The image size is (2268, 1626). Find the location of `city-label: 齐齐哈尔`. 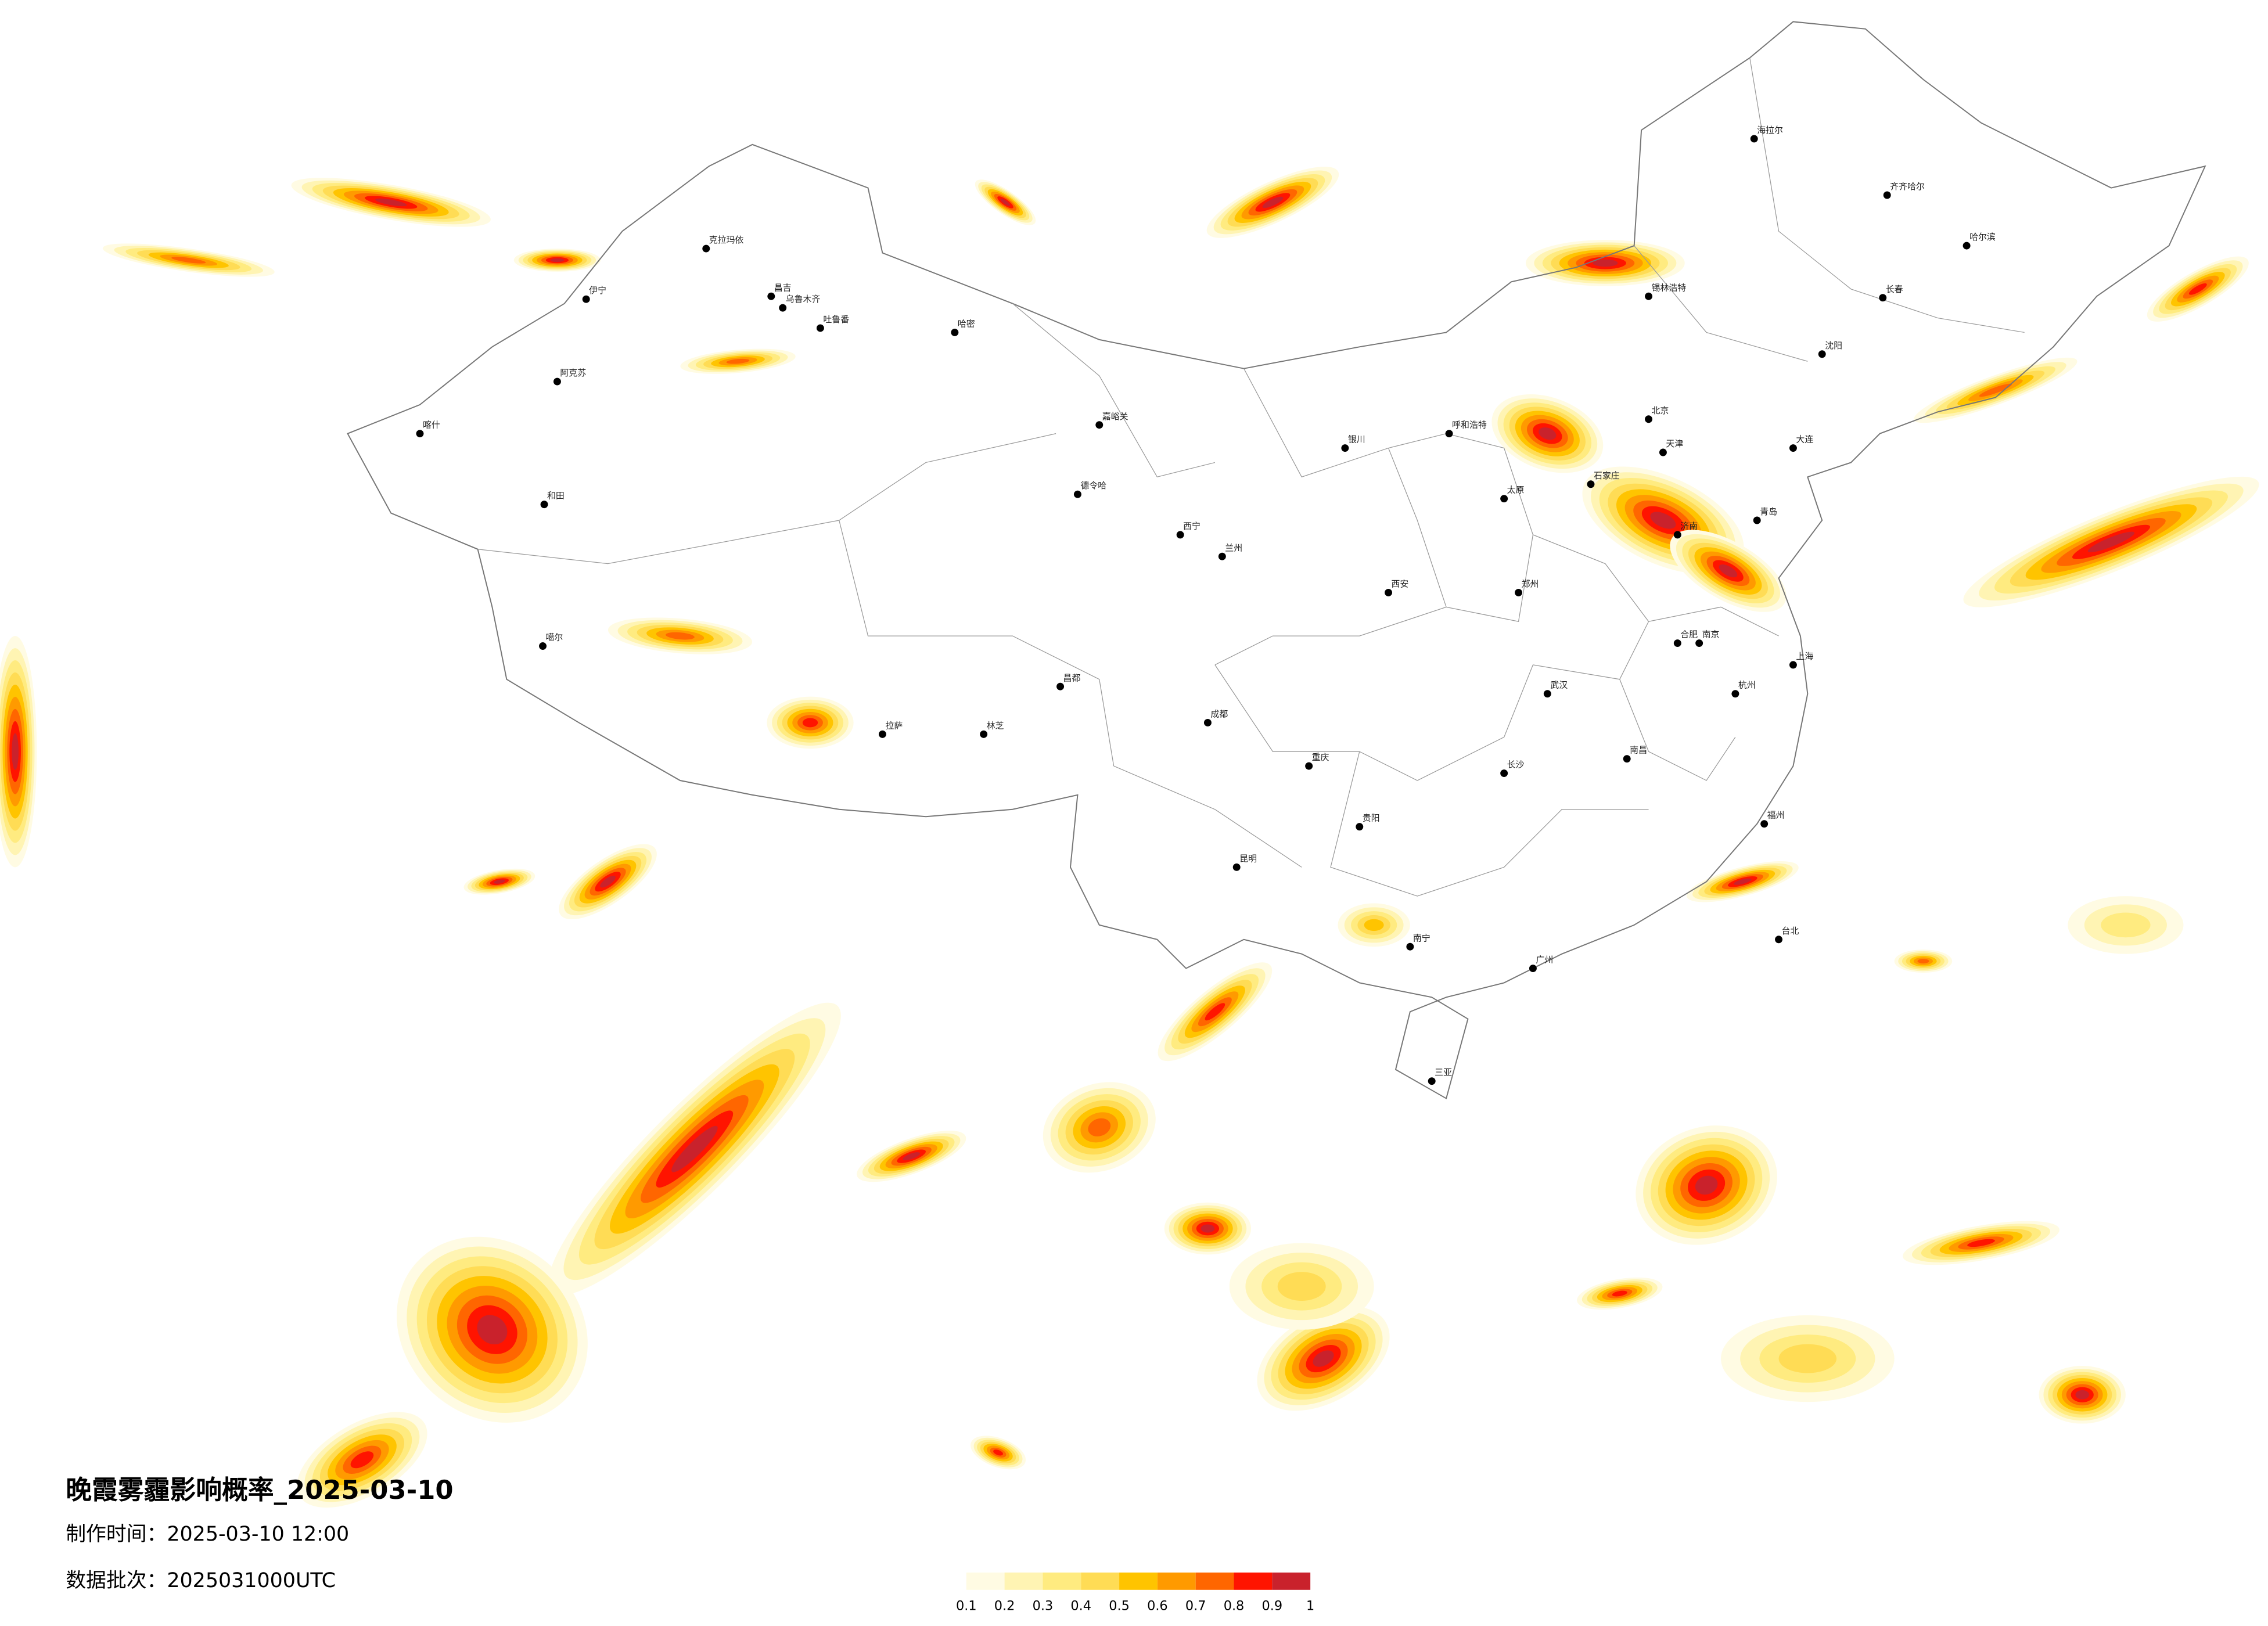

city-label: 齐齐哈尔 is located at coordinates (1907, 186).